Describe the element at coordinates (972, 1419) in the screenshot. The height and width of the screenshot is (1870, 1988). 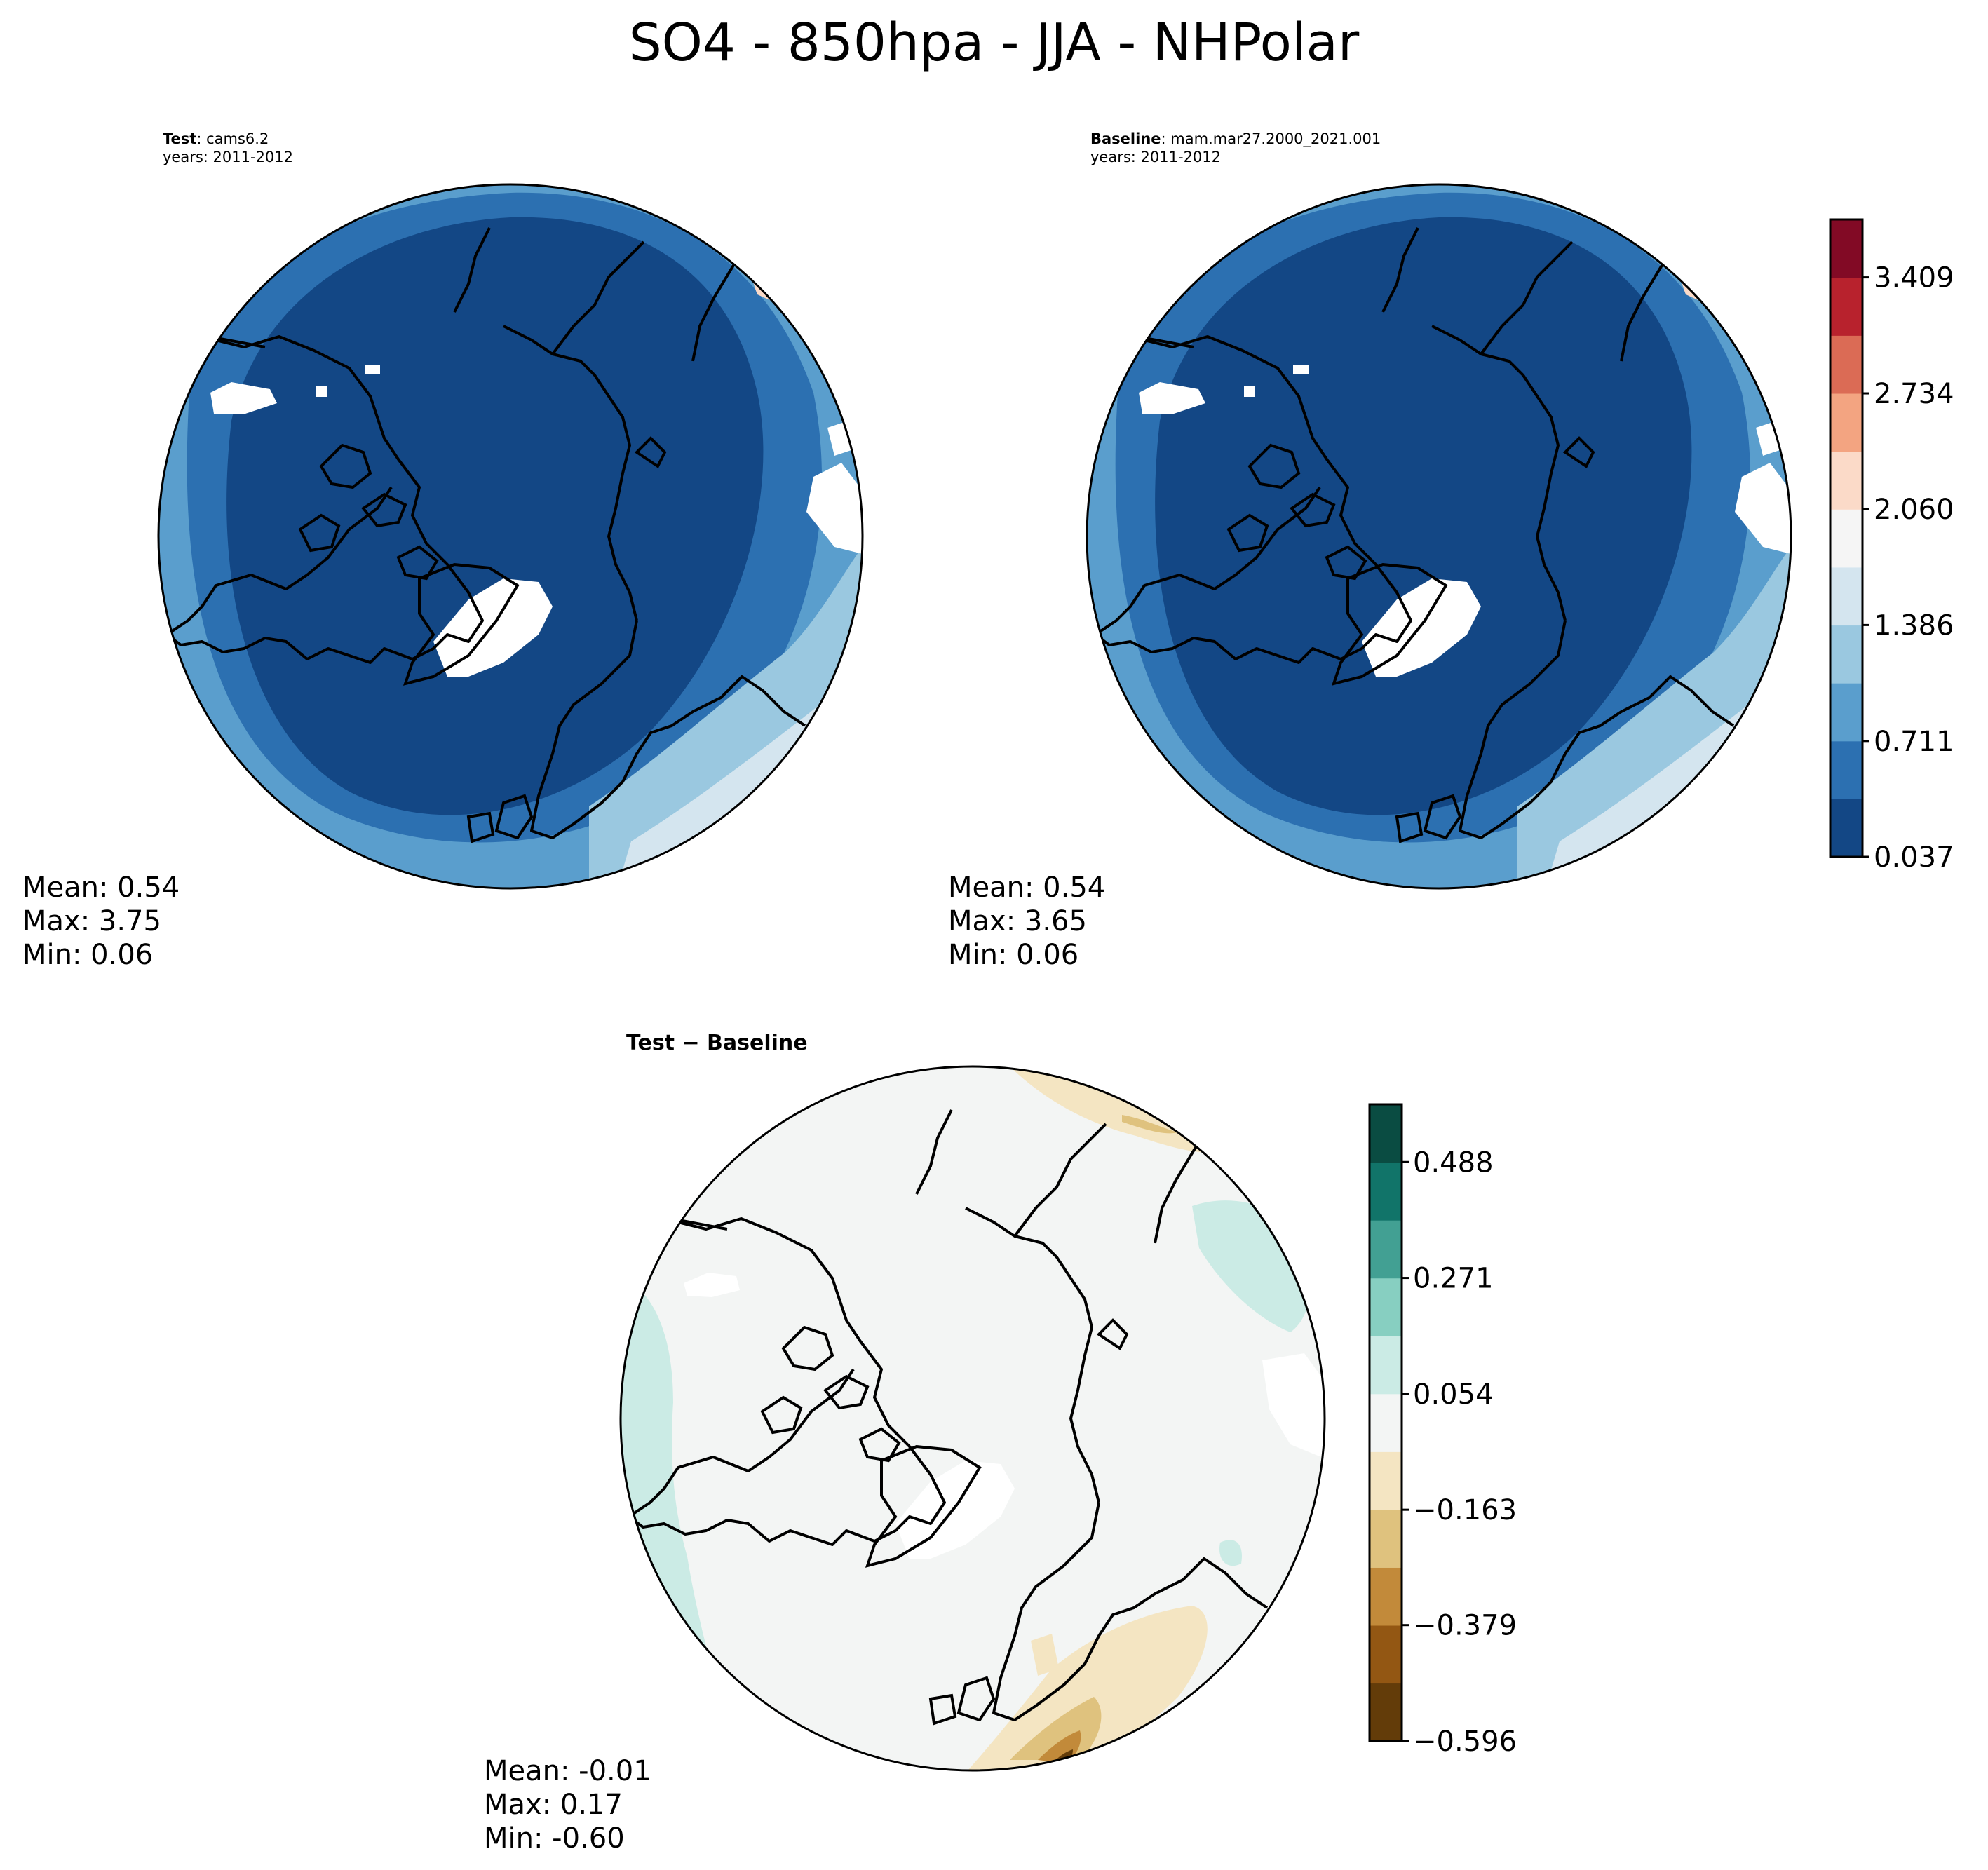
I see `diff-map` at that location.